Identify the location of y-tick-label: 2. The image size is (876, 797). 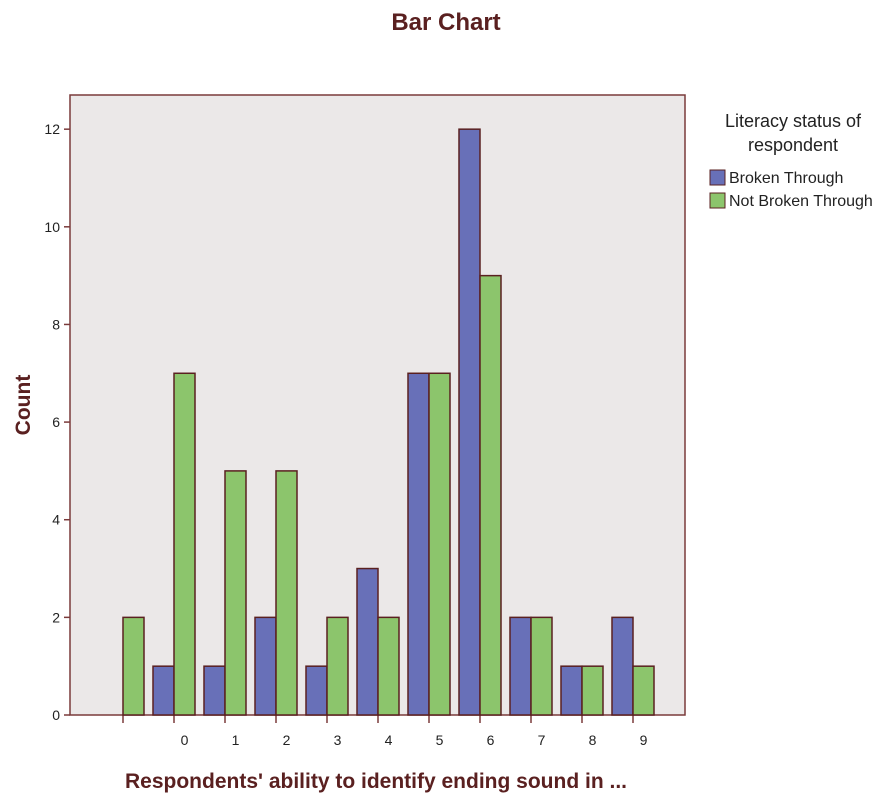
(56, 617).